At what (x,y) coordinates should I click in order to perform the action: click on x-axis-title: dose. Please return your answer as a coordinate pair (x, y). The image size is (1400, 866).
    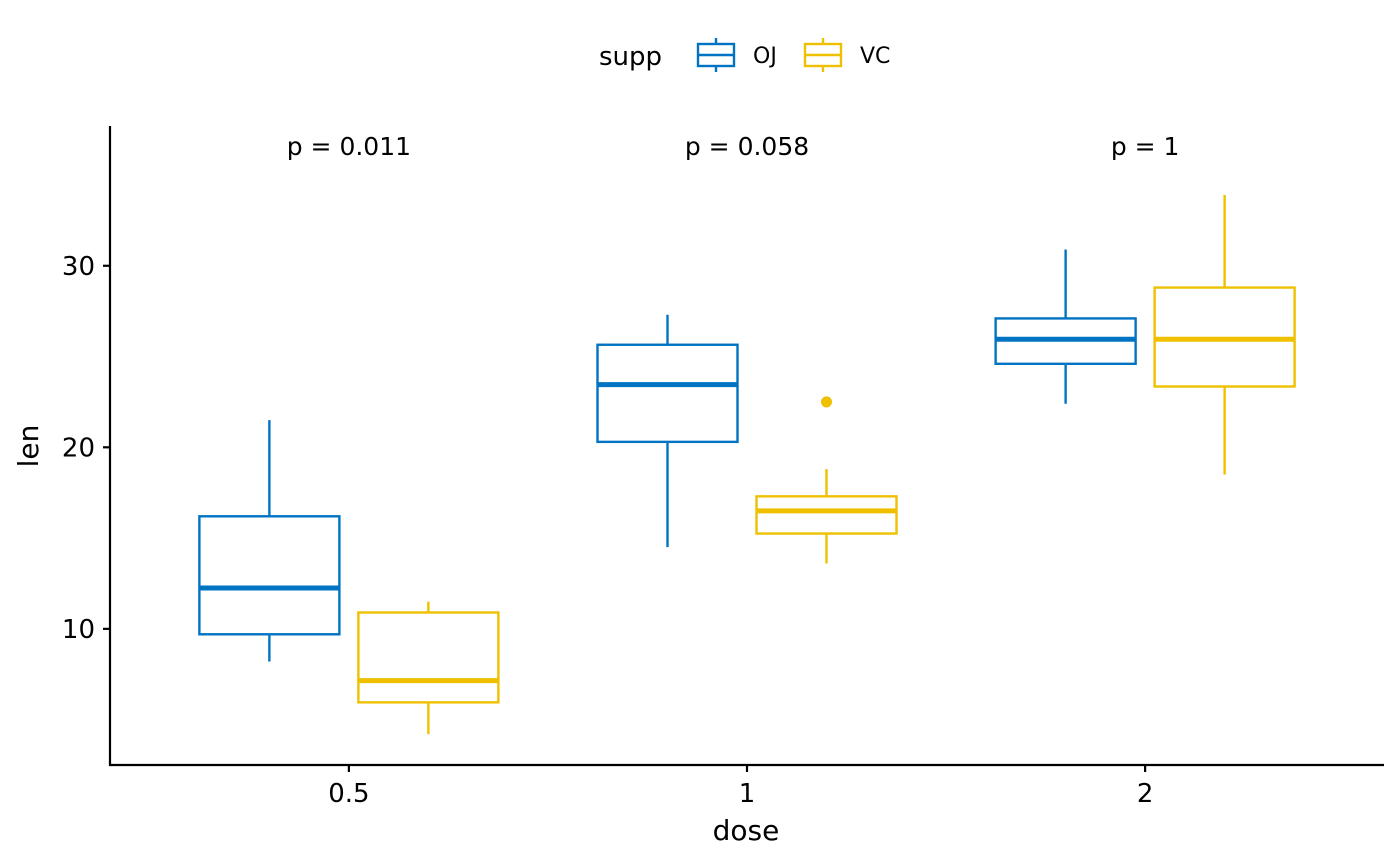
    Looking at the image, I should click on (746, 830).